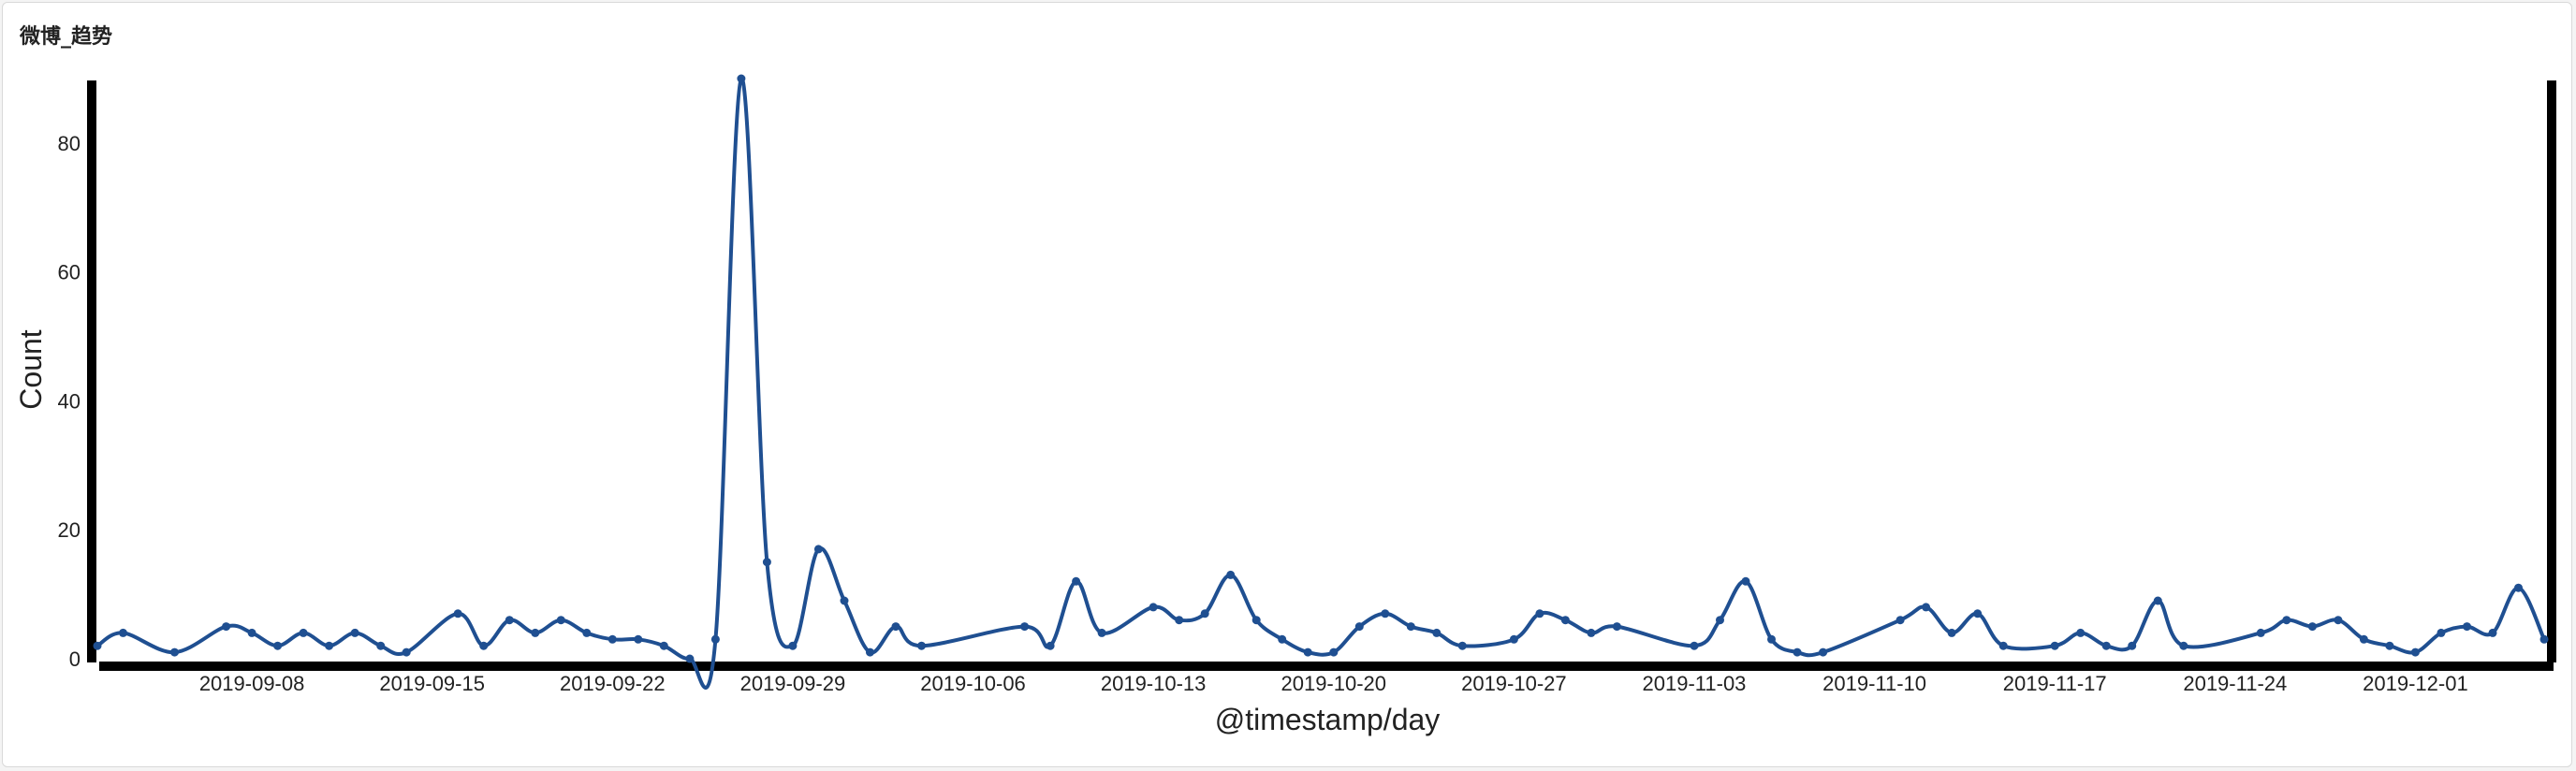 This screenshot has height=771, width=2576. I want to click on y-axis-ticks: 0 20 40 60 80, so click(69, 401).